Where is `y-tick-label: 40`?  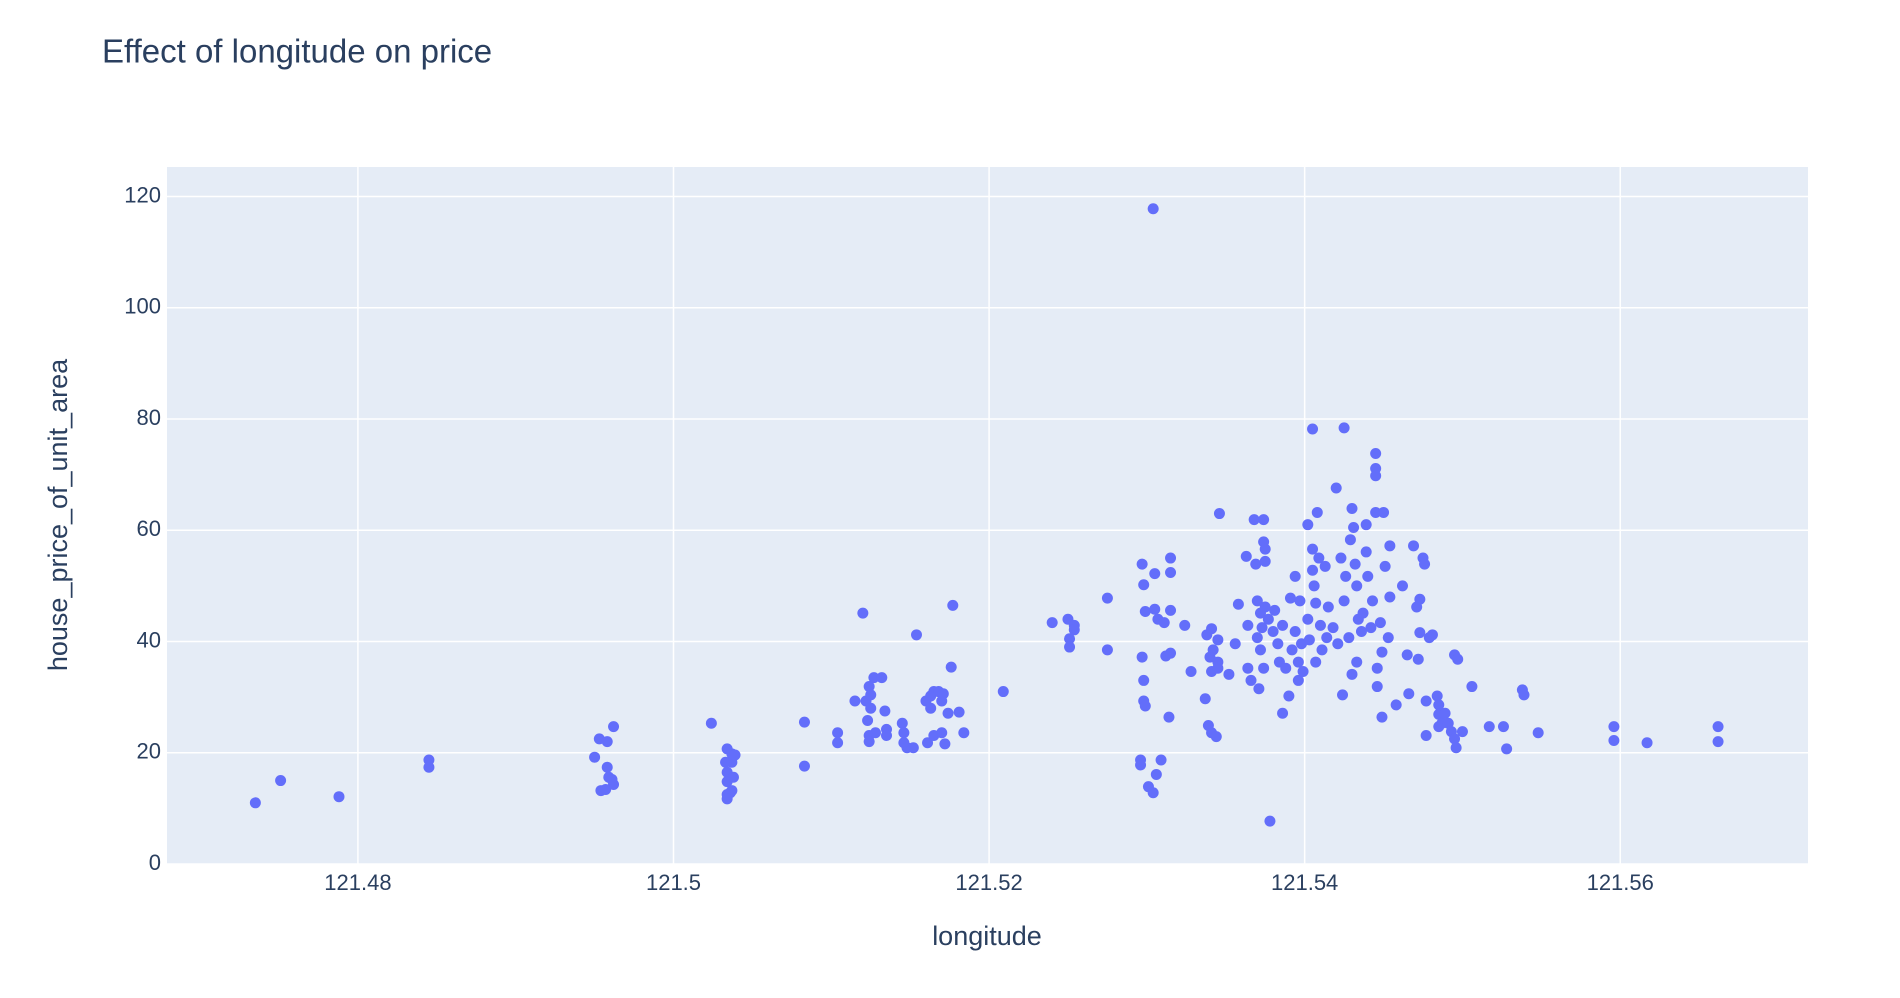
y-tick-label: 40 is located at coordinates (149, 639).